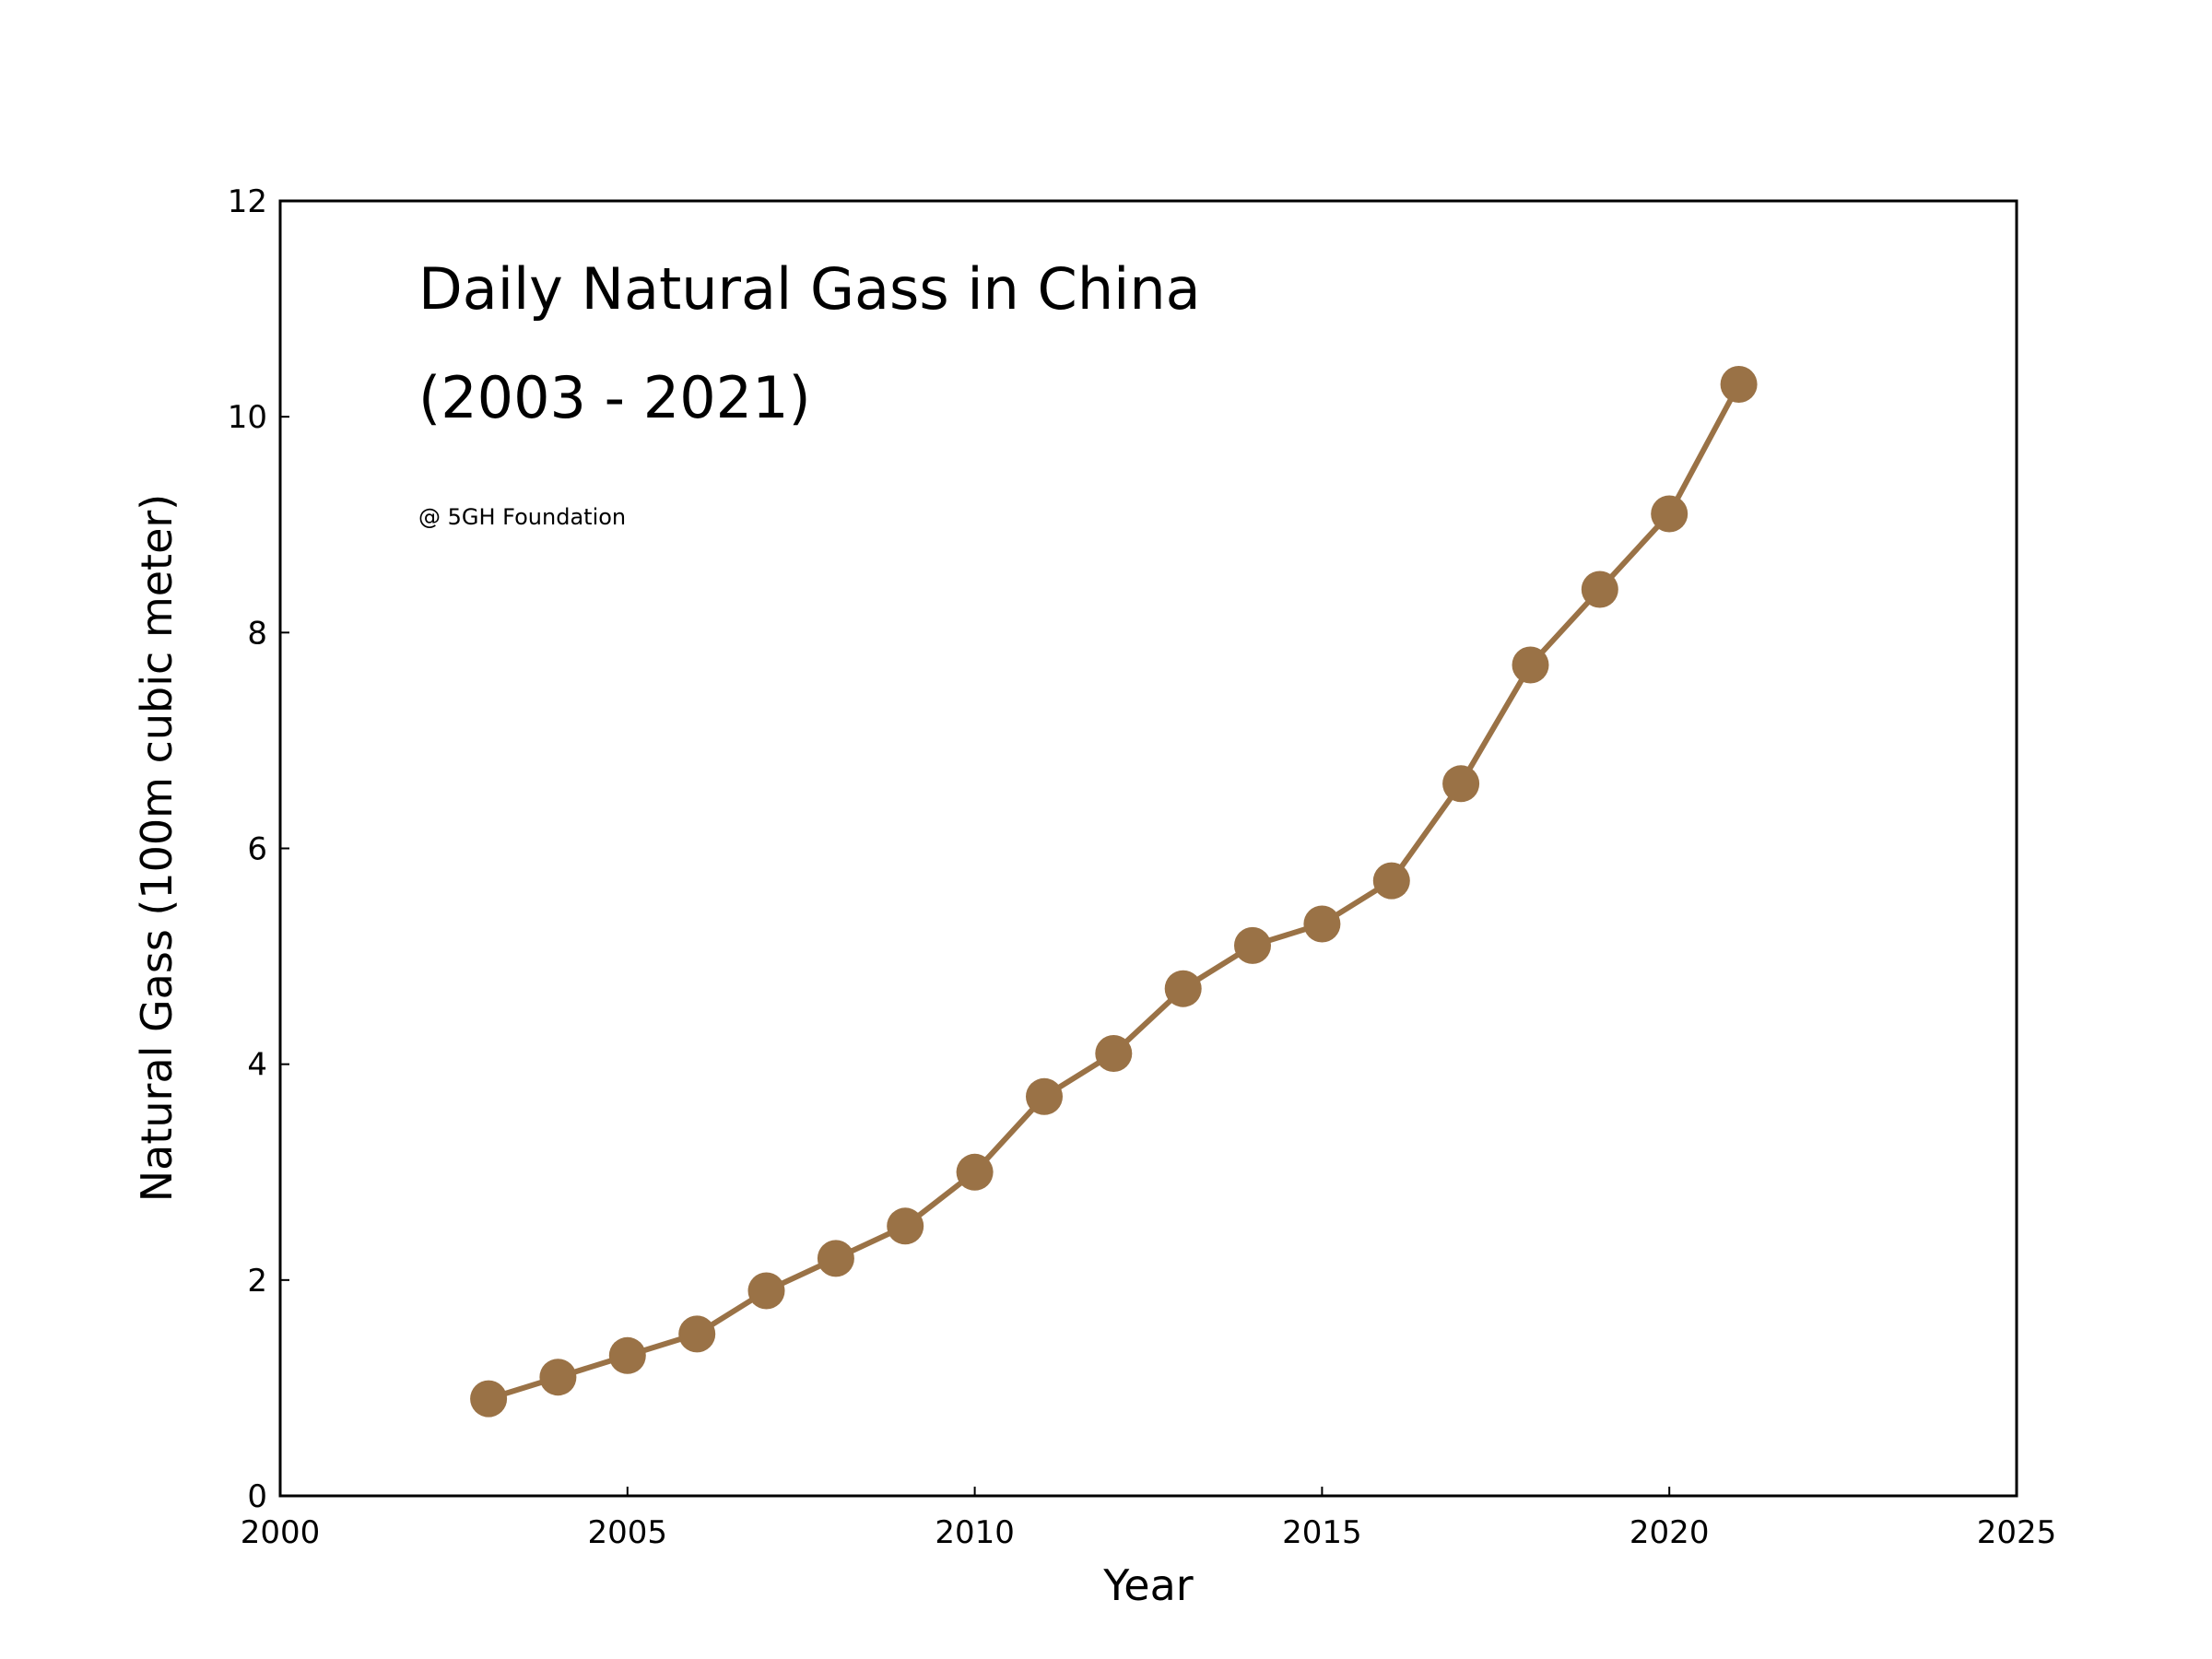 The height and width of the screenshot is (1659, 2212). What do you see at coordinates (281, 1532) in the screenshot?
I see `x-tick-label: 2000` at bounding box center [281, 1532].